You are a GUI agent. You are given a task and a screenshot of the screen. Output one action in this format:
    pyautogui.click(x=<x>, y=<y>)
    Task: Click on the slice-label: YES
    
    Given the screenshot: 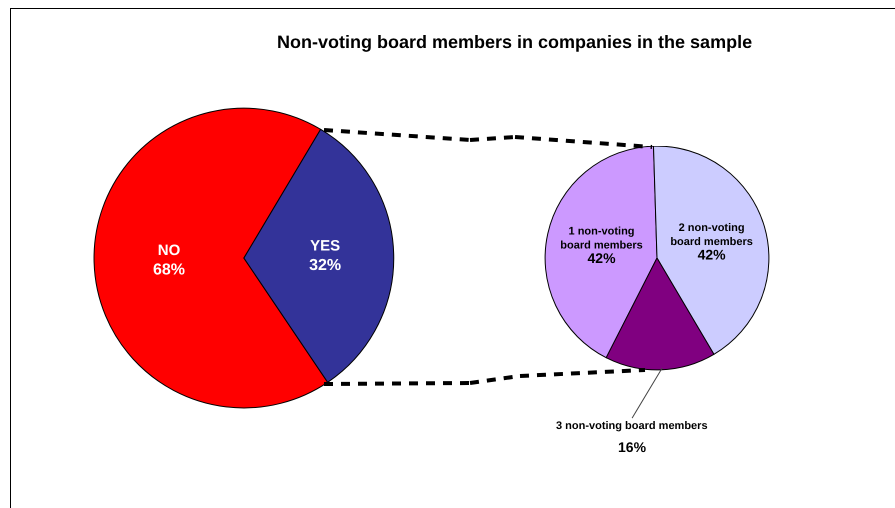 What is the action you would take?
    pyautogui.click(x=325, y=246)
    